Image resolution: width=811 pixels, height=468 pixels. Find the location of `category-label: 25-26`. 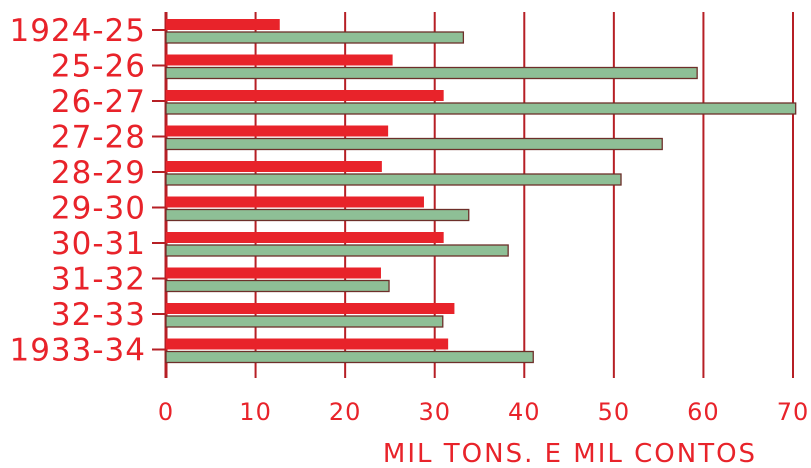

category-label: 25-26 is located at coordinates (98, 67).